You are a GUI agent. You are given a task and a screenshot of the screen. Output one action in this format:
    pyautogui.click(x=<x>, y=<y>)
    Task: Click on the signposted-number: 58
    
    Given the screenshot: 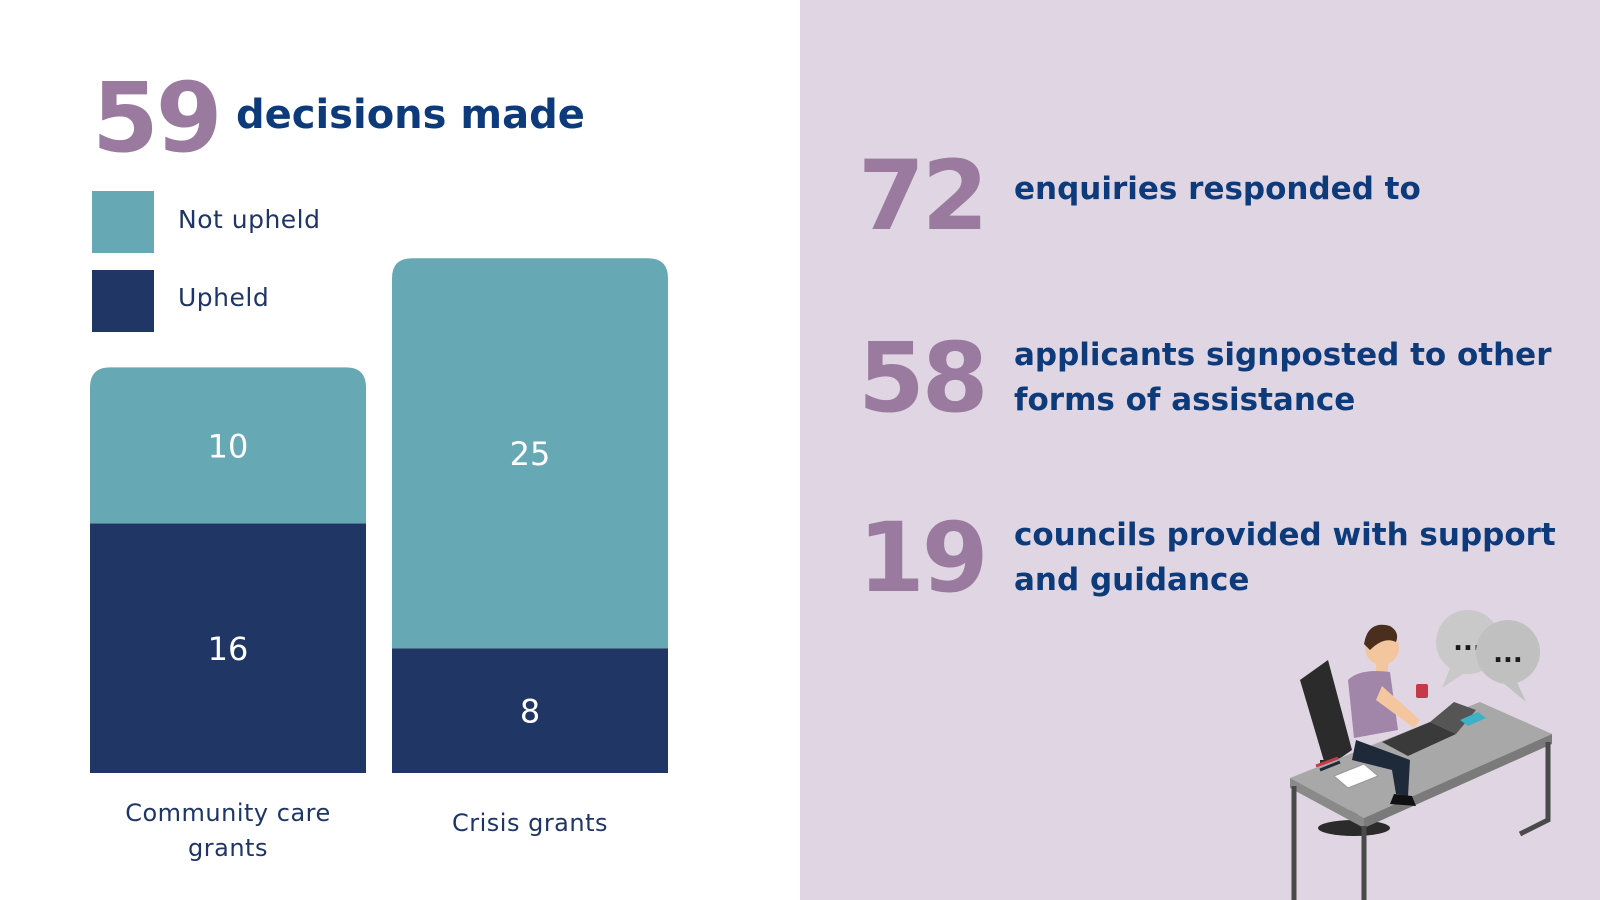 What is the action you would take?
    pyautogui.click(x=923, y=378)
    